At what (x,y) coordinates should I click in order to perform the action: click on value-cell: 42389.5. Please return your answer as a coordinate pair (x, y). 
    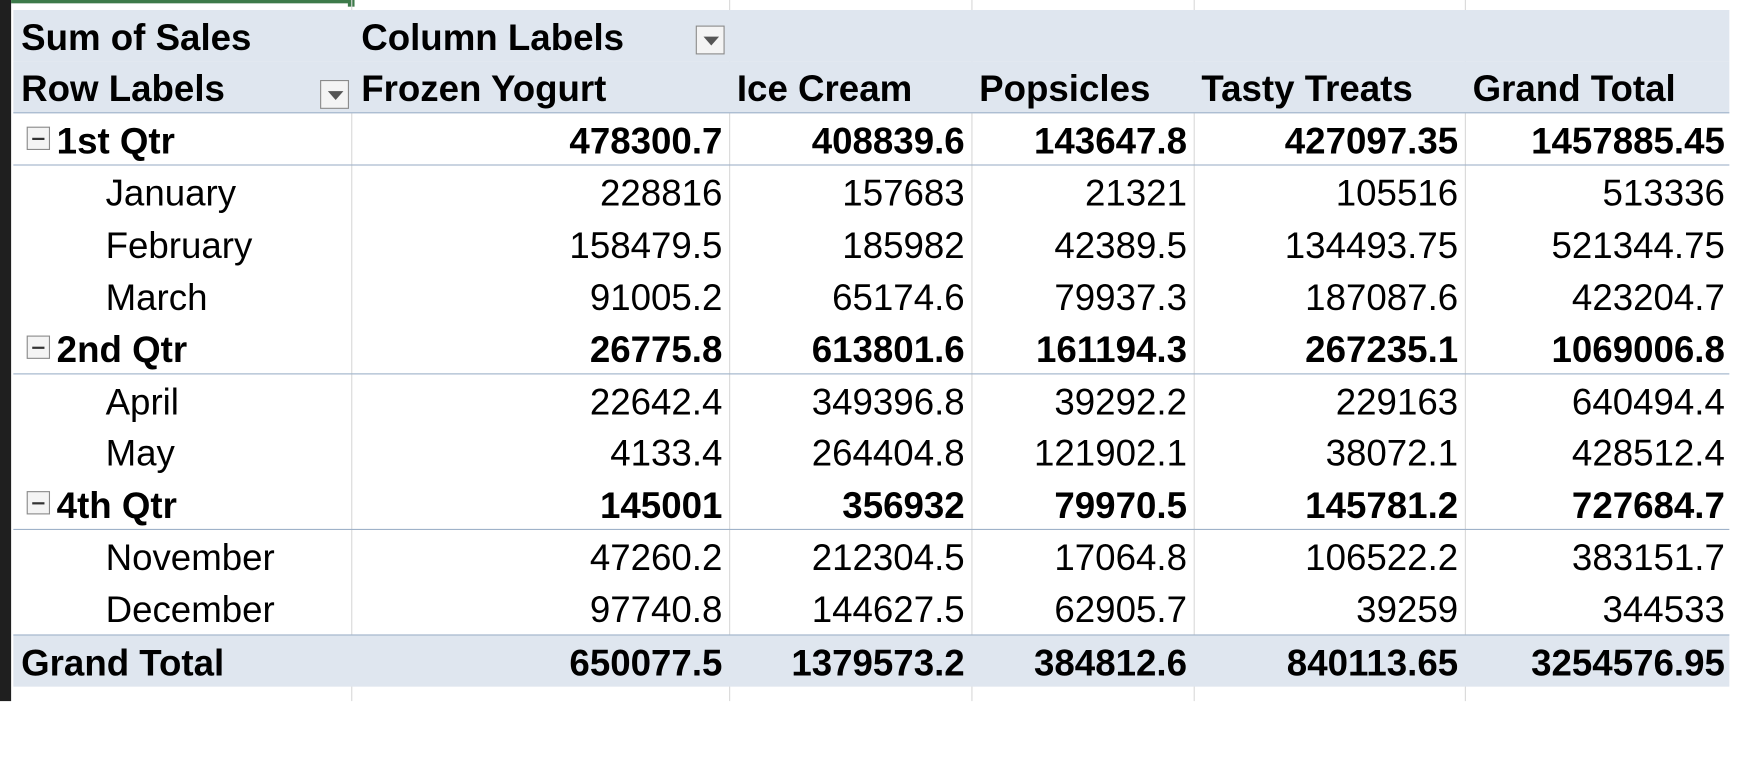
    Looking at the image, I should click on (1120, 245).